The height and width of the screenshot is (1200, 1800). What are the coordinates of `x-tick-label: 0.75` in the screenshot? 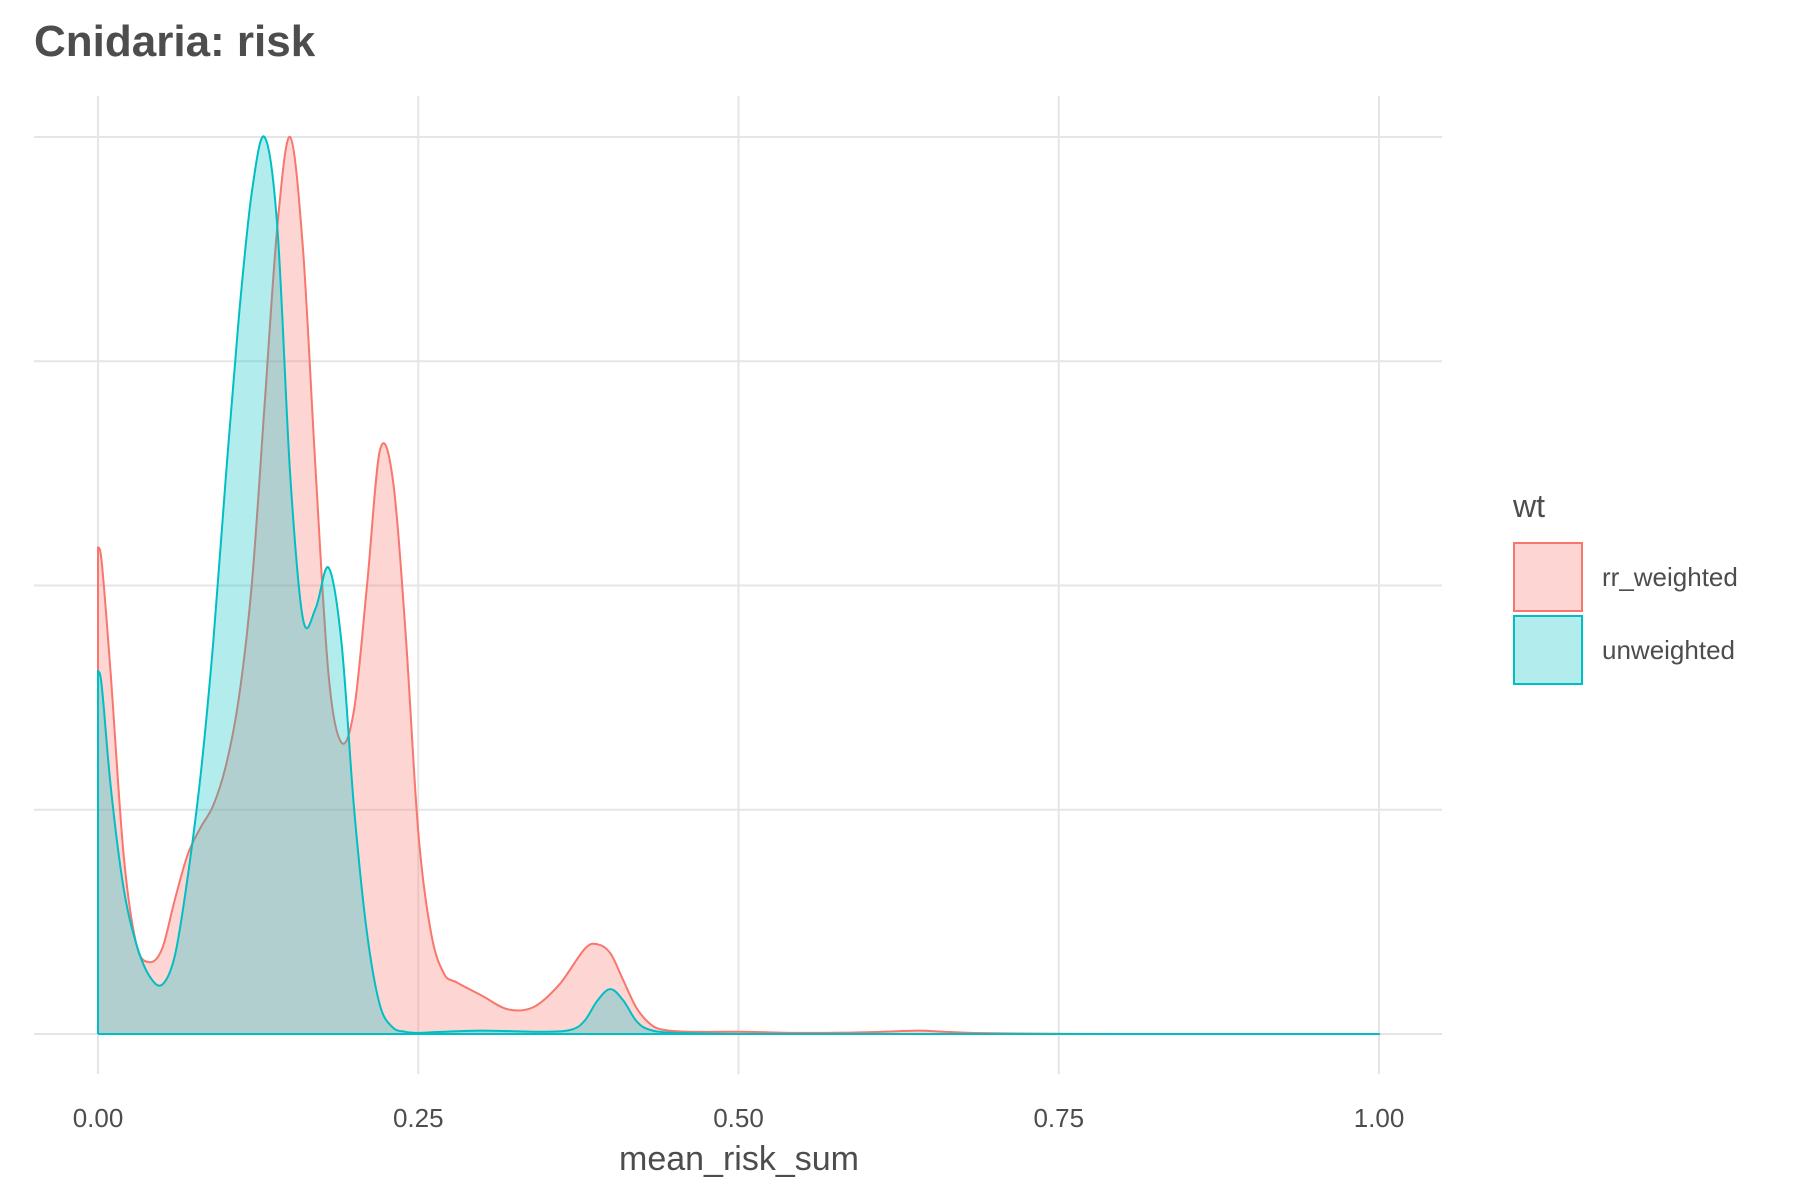 It's located at (1058, 1118).